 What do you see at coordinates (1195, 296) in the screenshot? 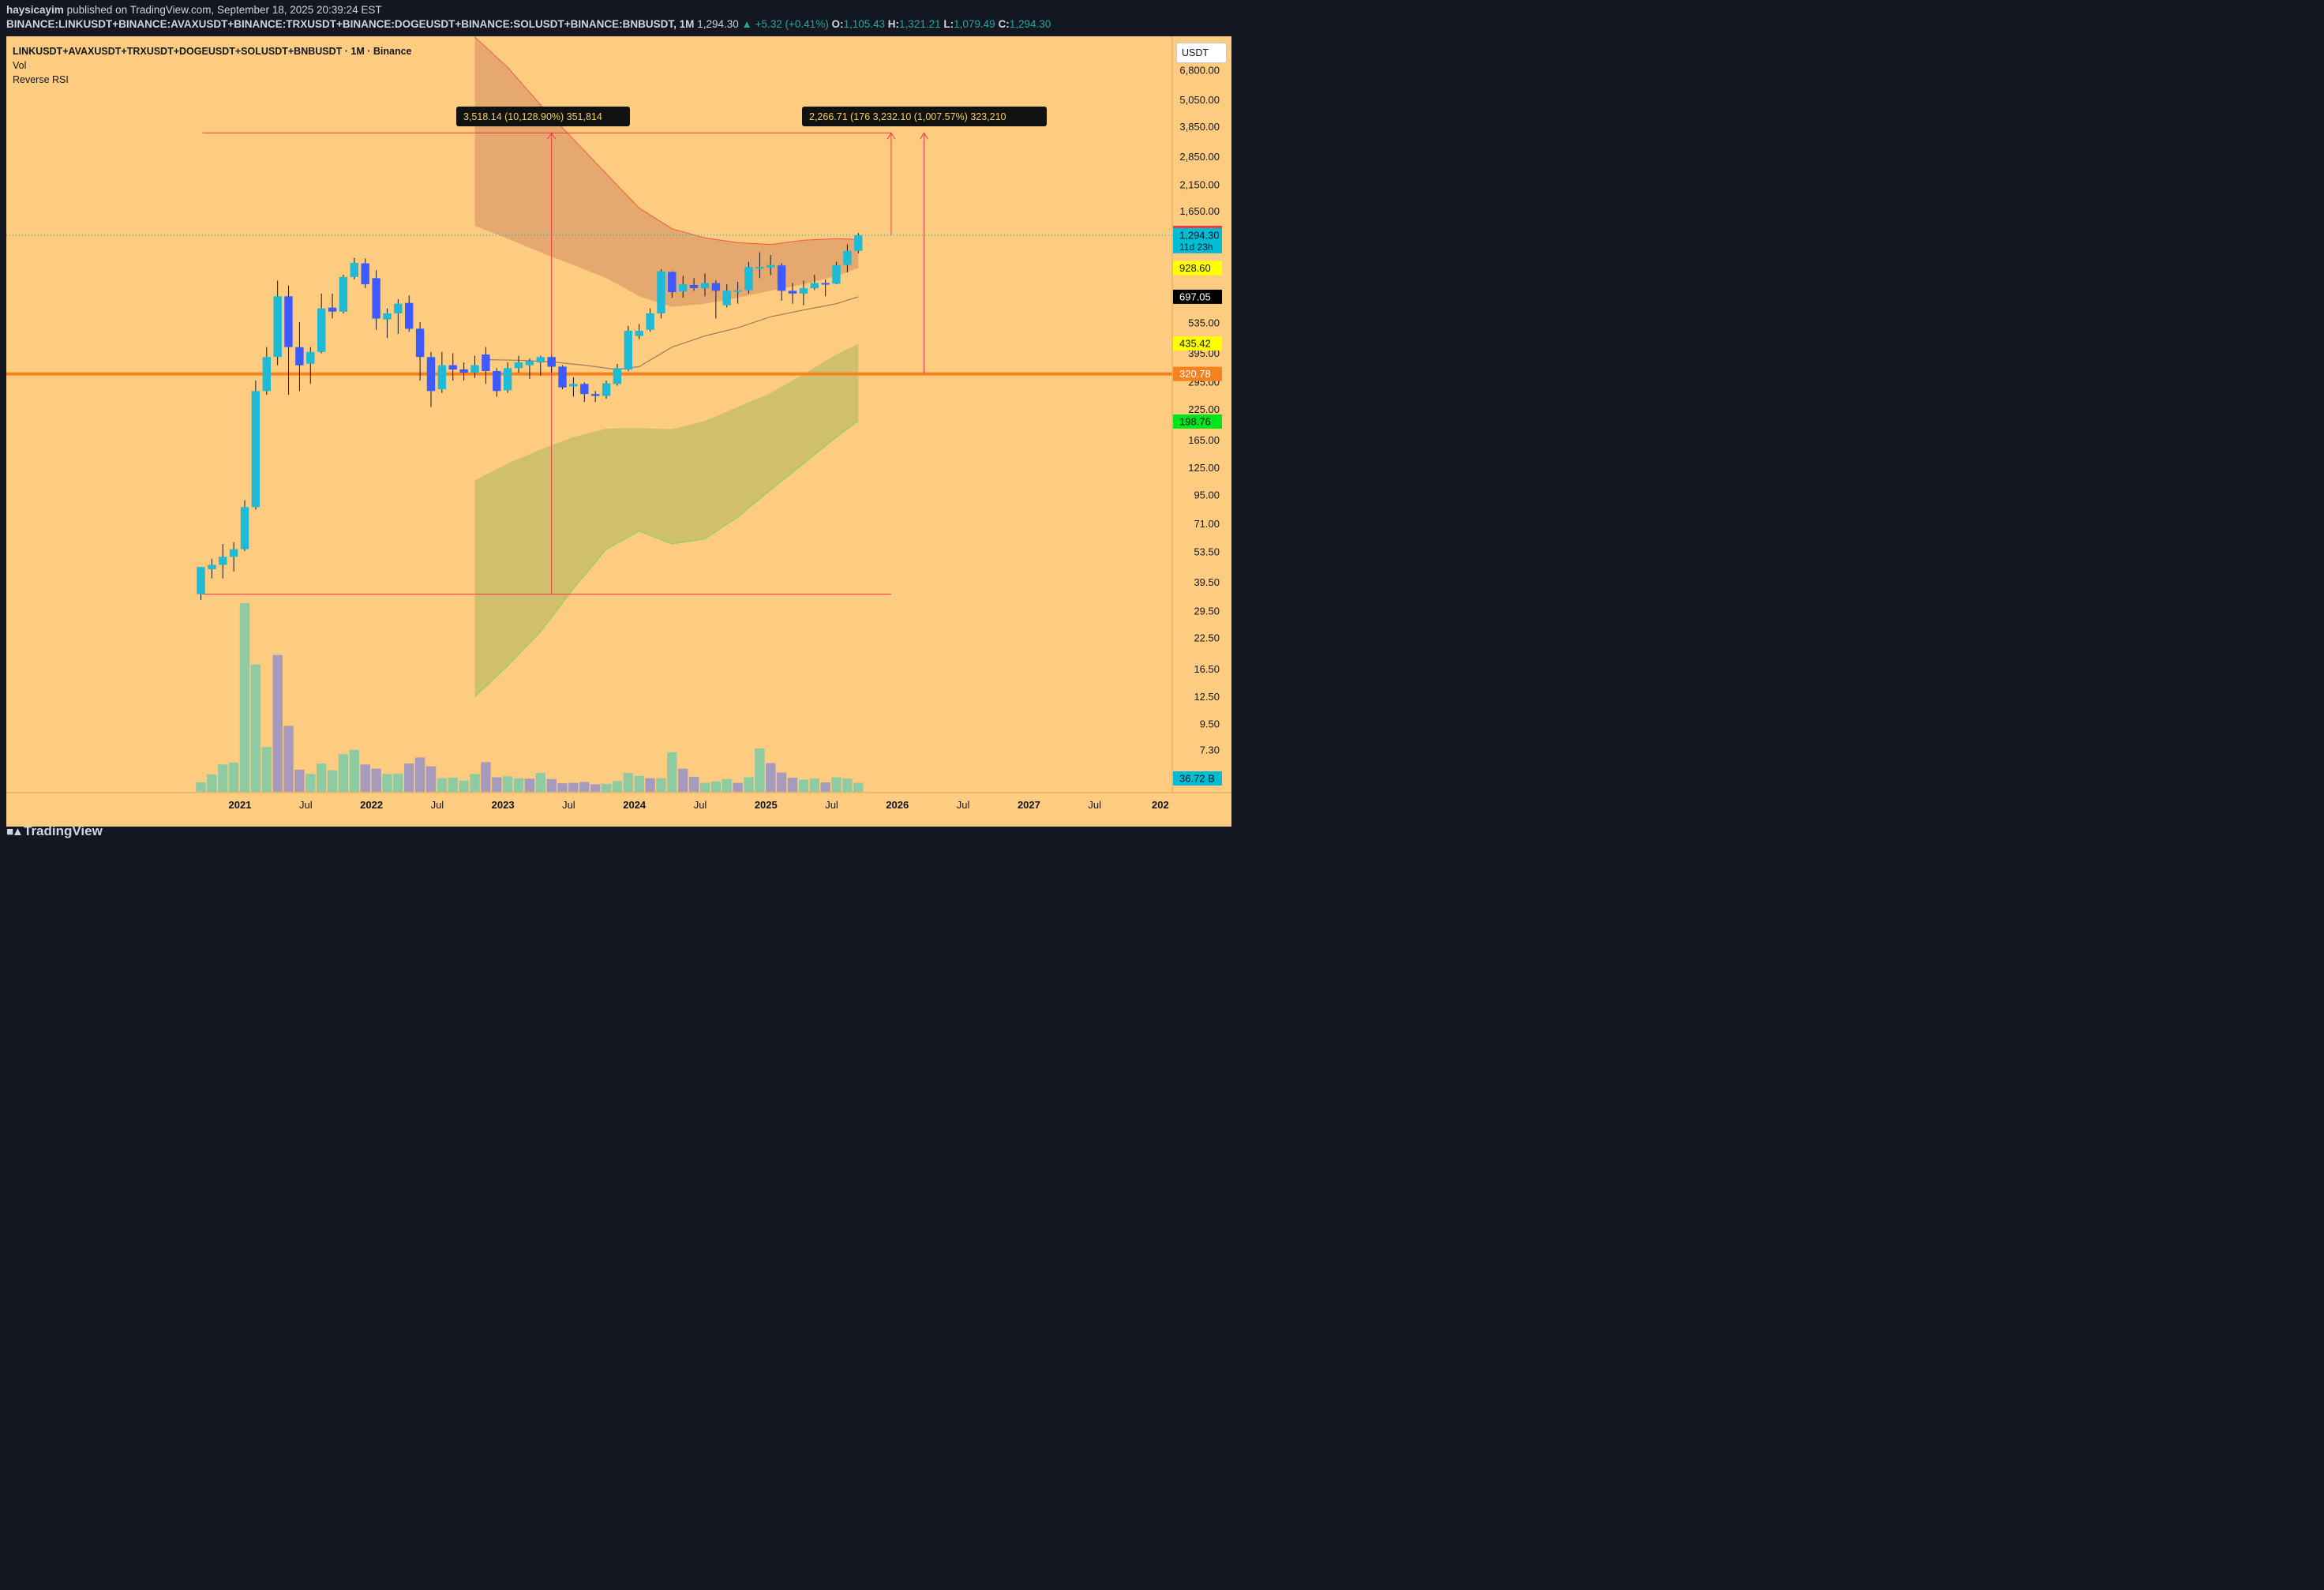
I see `price-badge-label: 697.05` at bounding box center [1195, 296].